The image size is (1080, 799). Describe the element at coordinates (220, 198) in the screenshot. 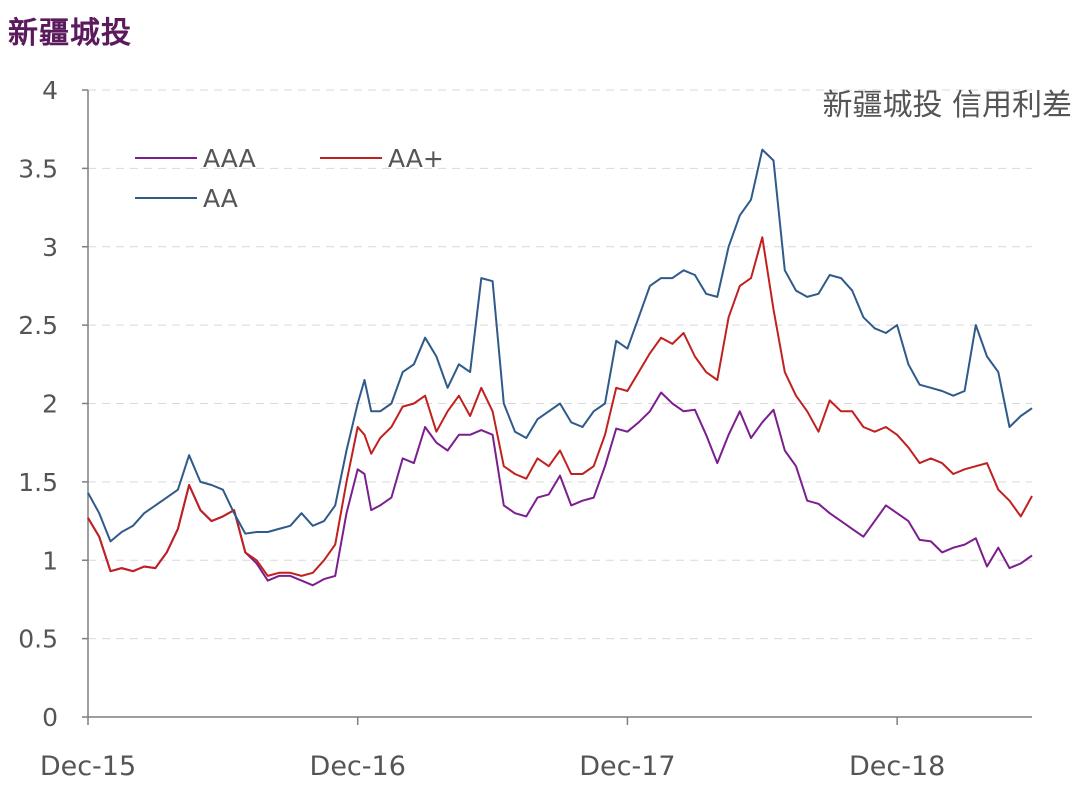

I see `legend-label: AA` at that location.